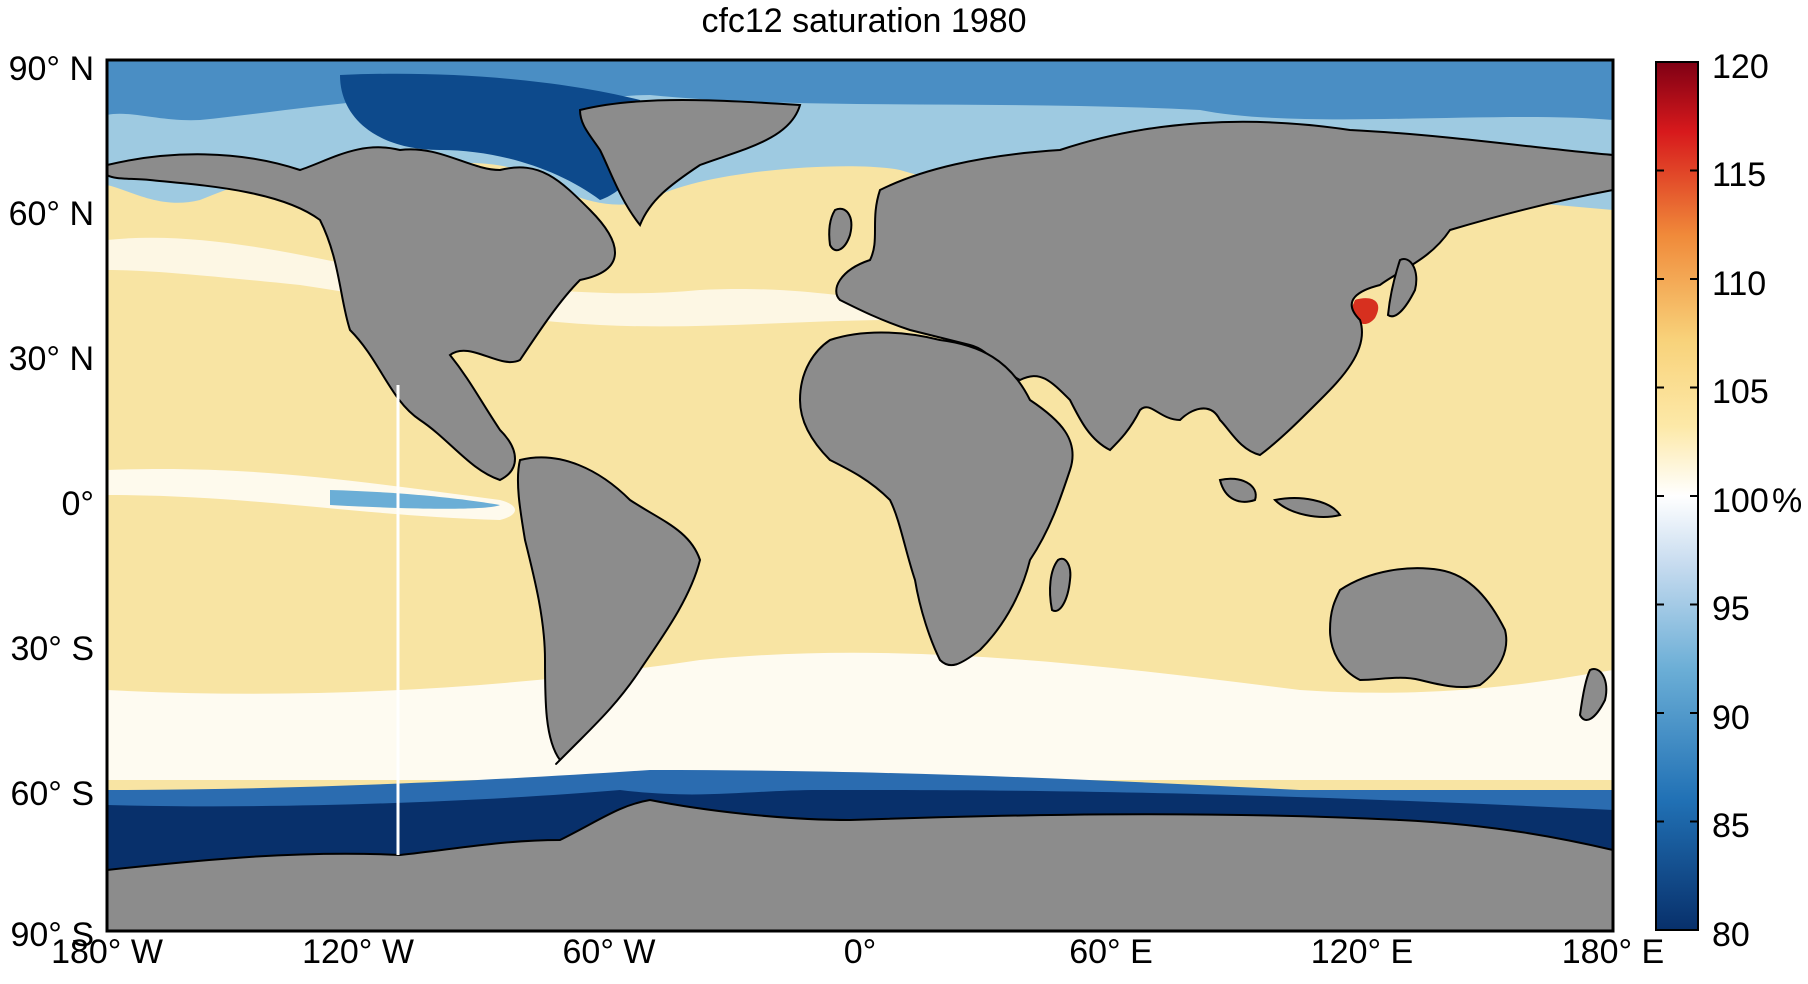 The image size is (1808, 984). Describe the element at coordinates (52, 794) in the screenshot. I see `lat-tick-60s: 60° S` at that location.